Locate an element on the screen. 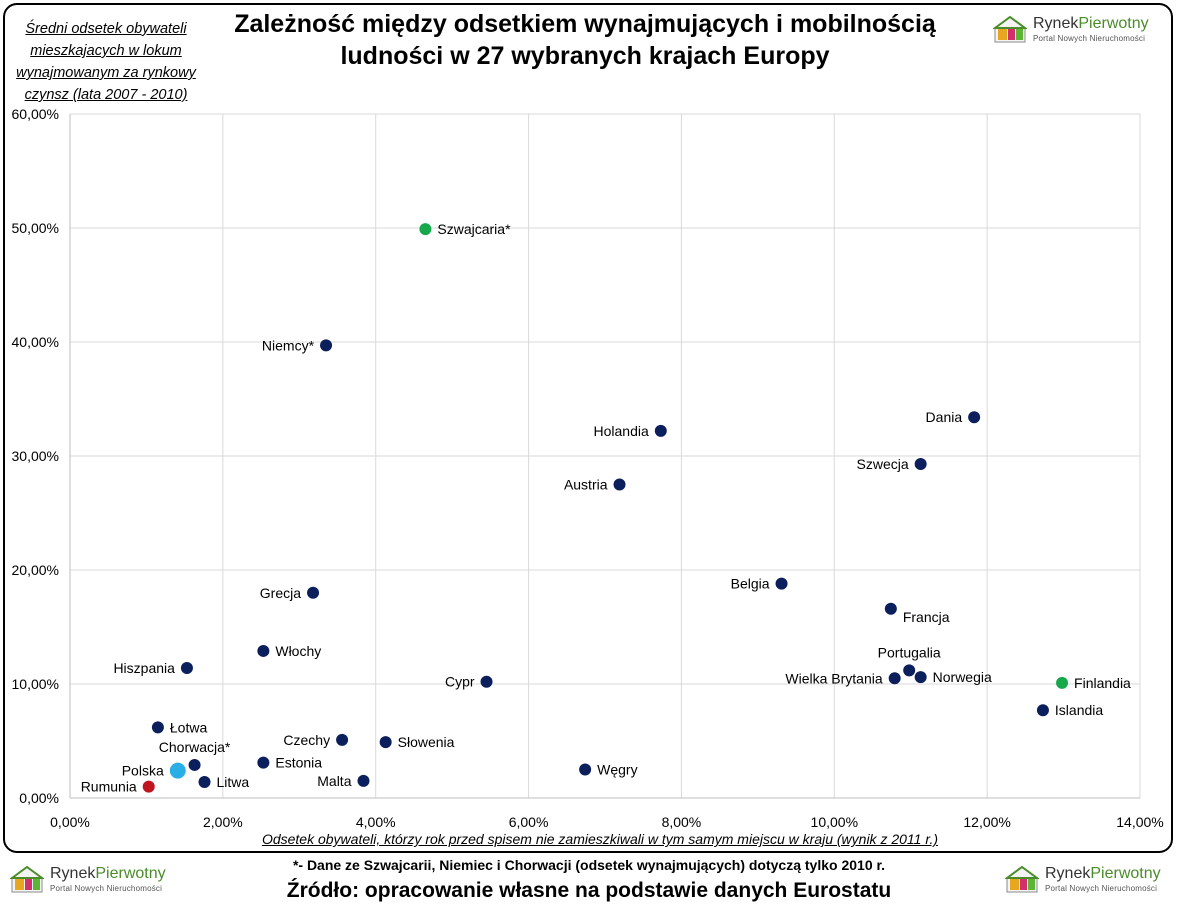 This screenshot has width=1178, height=905. data-label: Finlandia is located at coordinates (1102, 683).